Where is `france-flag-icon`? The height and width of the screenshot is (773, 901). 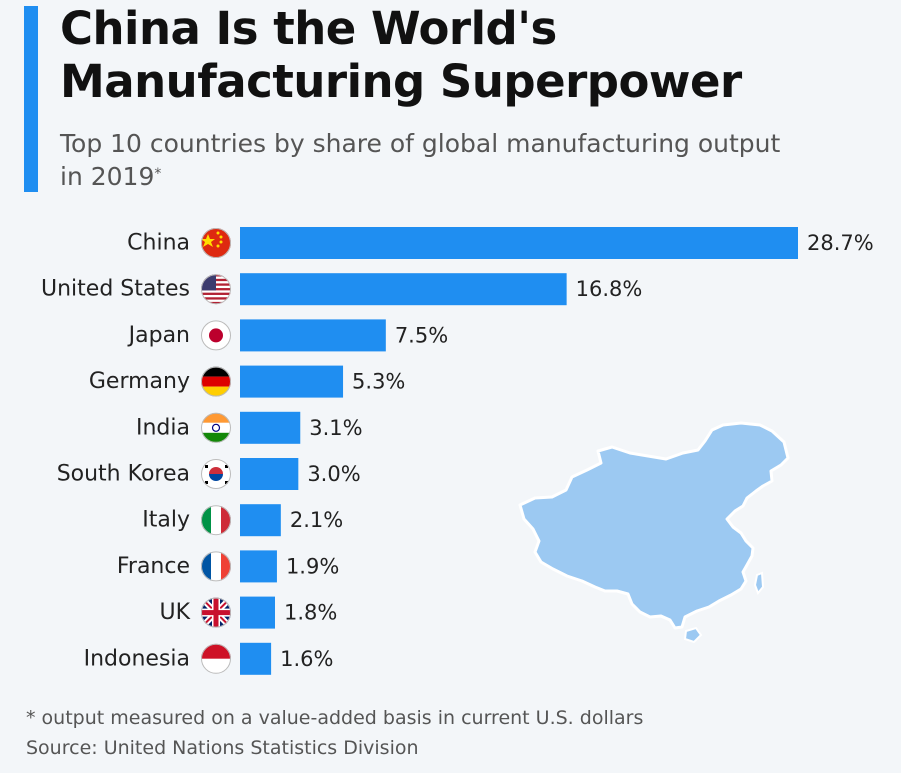 france-flag-icon is located at coordinates (216, 566).